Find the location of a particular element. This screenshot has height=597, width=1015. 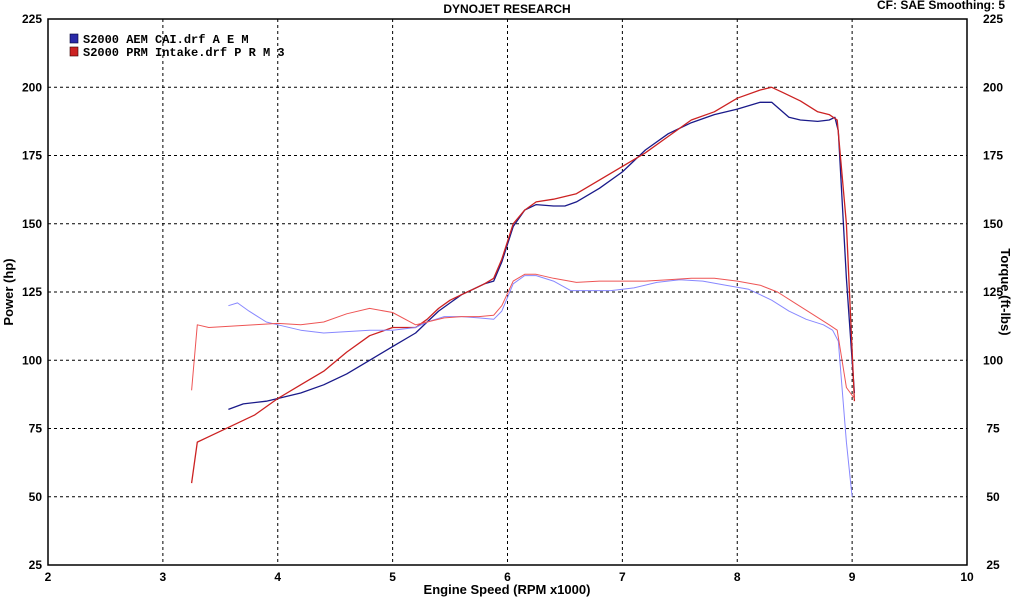

y-tick-label: 150 is located at coordinates (32, 224).